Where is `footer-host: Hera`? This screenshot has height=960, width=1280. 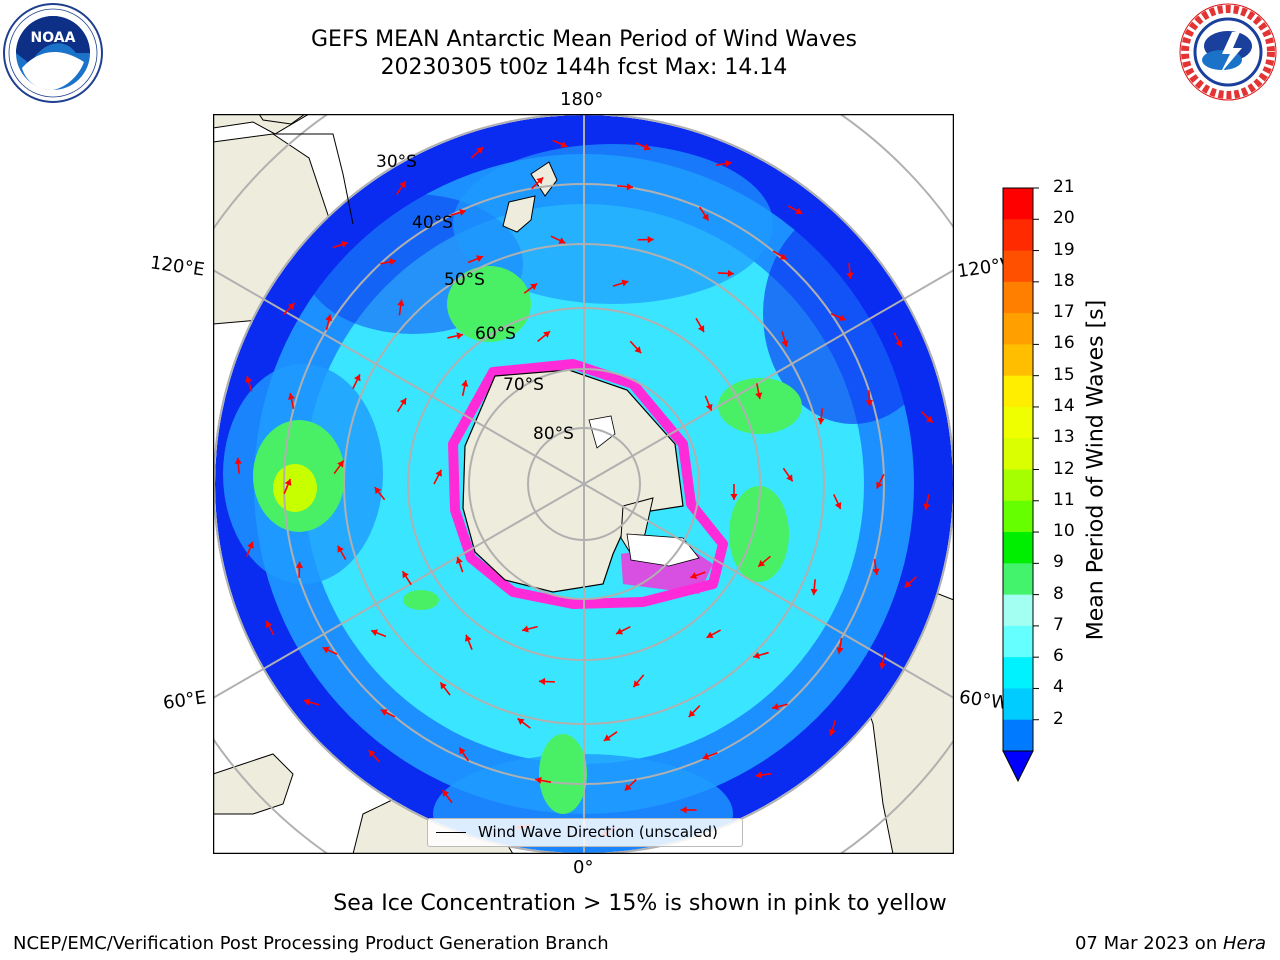
footer-host: Hera is located at coordinates (1244, 943).